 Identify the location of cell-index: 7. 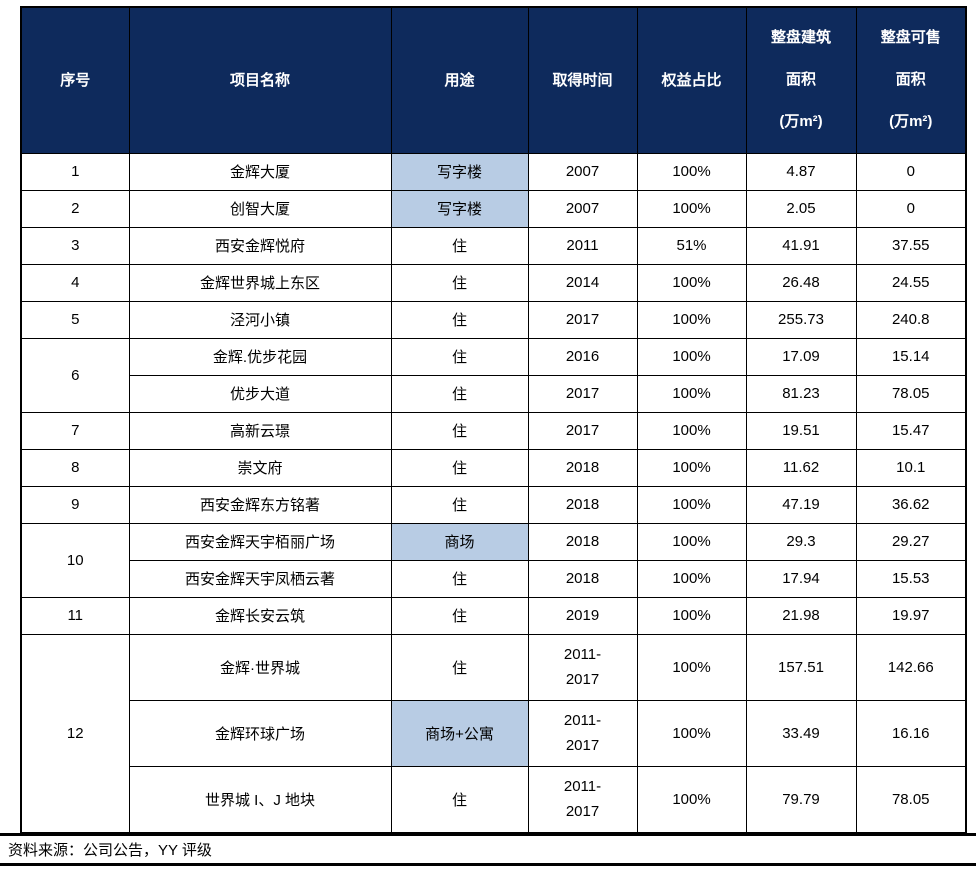
(75, 430).